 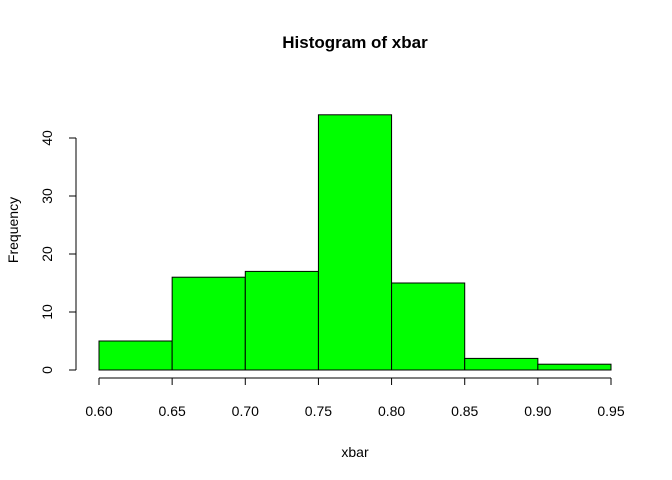 I want to click on x-tick-label-6: 0.90, so click(x=537, y=411).